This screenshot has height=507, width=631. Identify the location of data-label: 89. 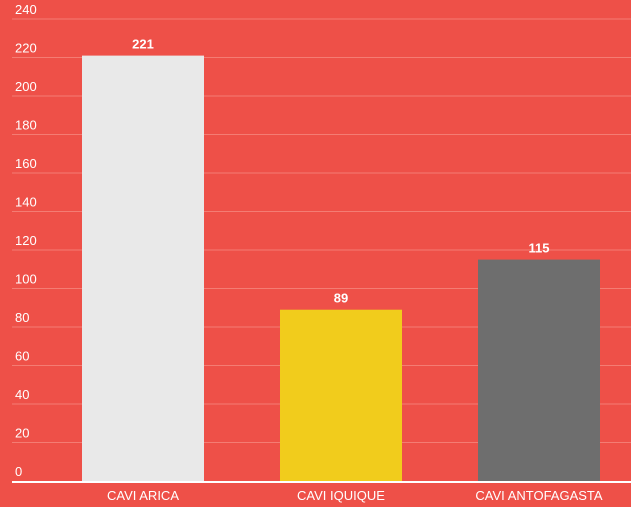
(341, 298).